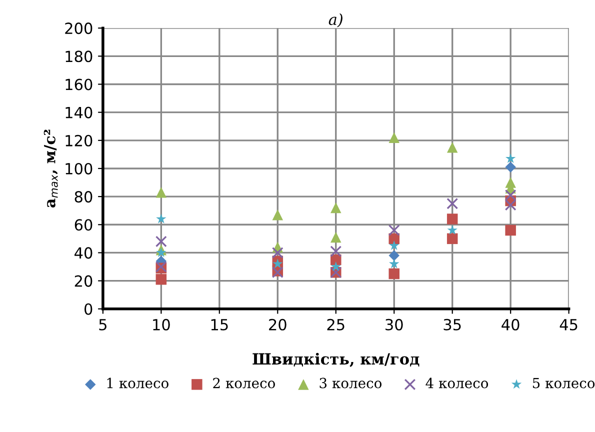 Image resolution: width=595 pixels, height=432 pixels. I want to click on y-tick-label: 40, so click(83, 253).